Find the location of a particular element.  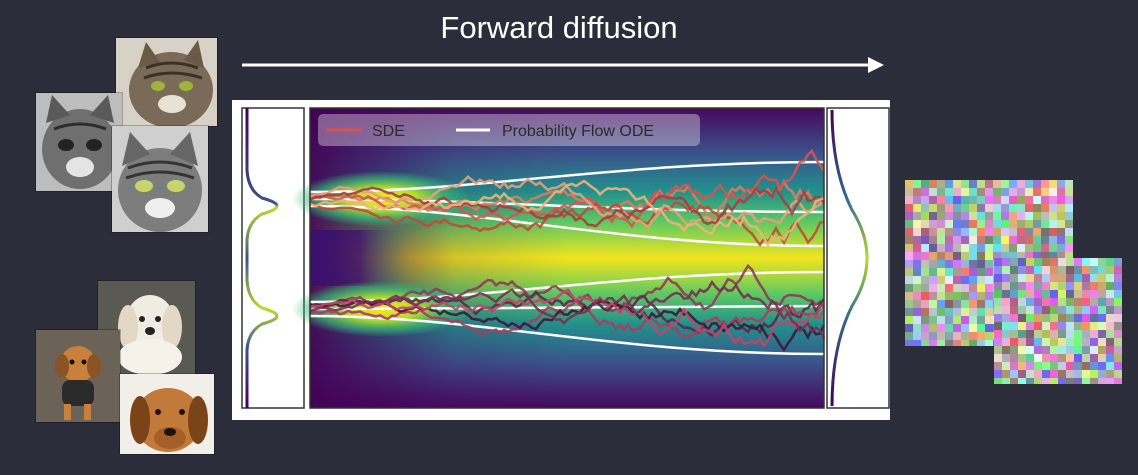

legend: SDE Probability Flow ODE is located at coordinates (509, 130).